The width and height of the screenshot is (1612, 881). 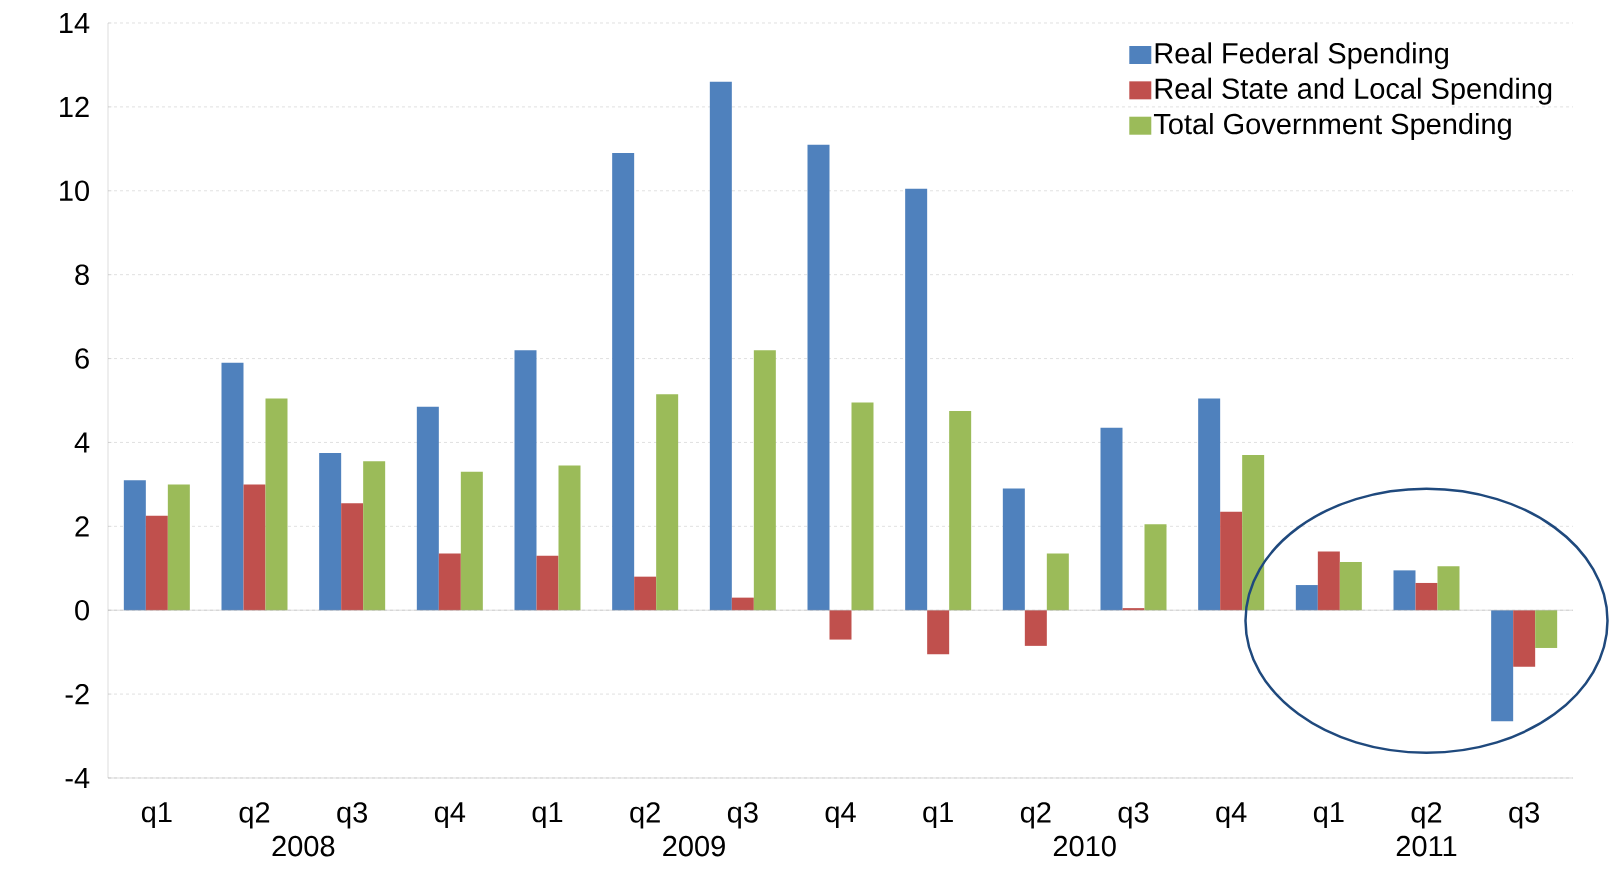 I want to click on y-tick-label: 8, so click(x=82, y=274).